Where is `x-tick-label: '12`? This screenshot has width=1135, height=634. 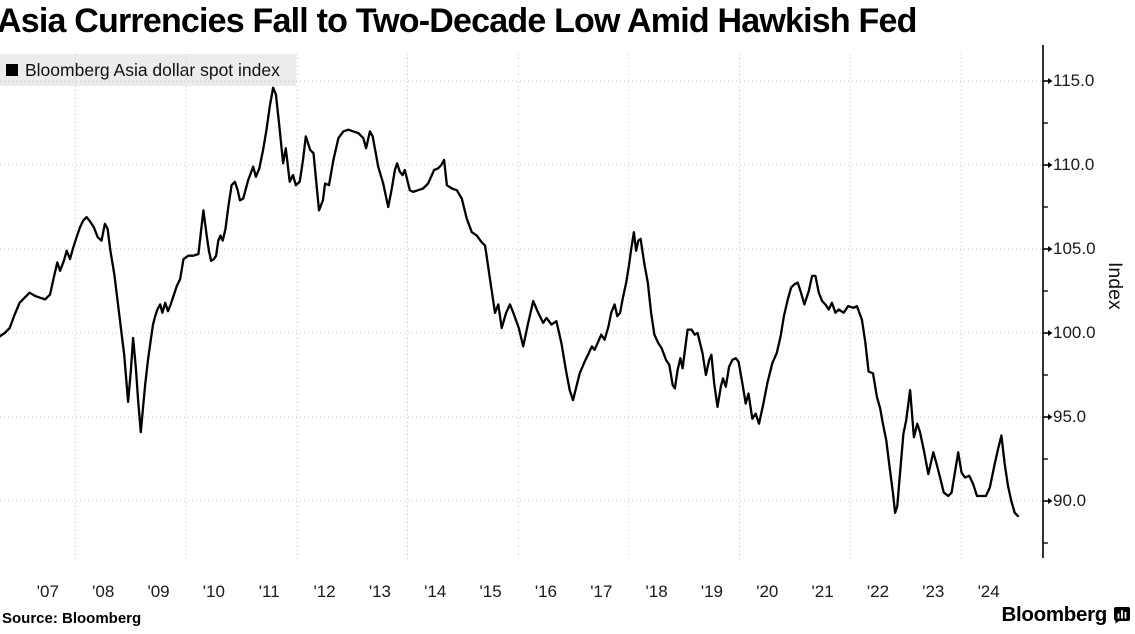 x-tick-label: '12 is located at coordinates (324, 591).